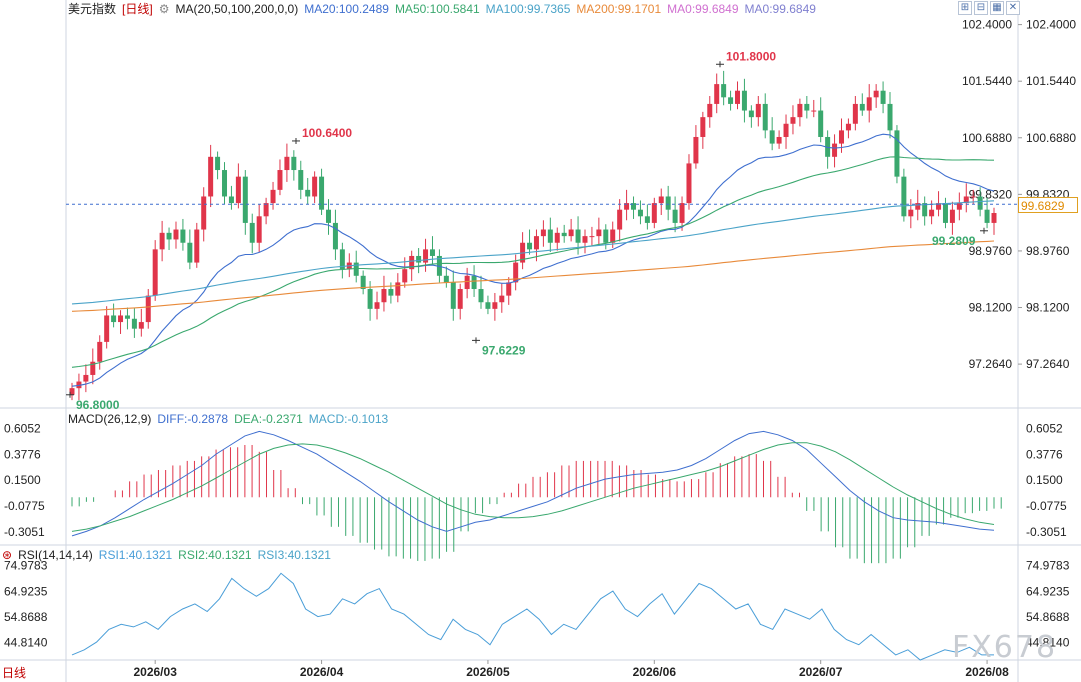  What do you see at coordinates (14, 673) in the screenshot?
I see `period-tab: 日线` at bounding box center [14, 673].